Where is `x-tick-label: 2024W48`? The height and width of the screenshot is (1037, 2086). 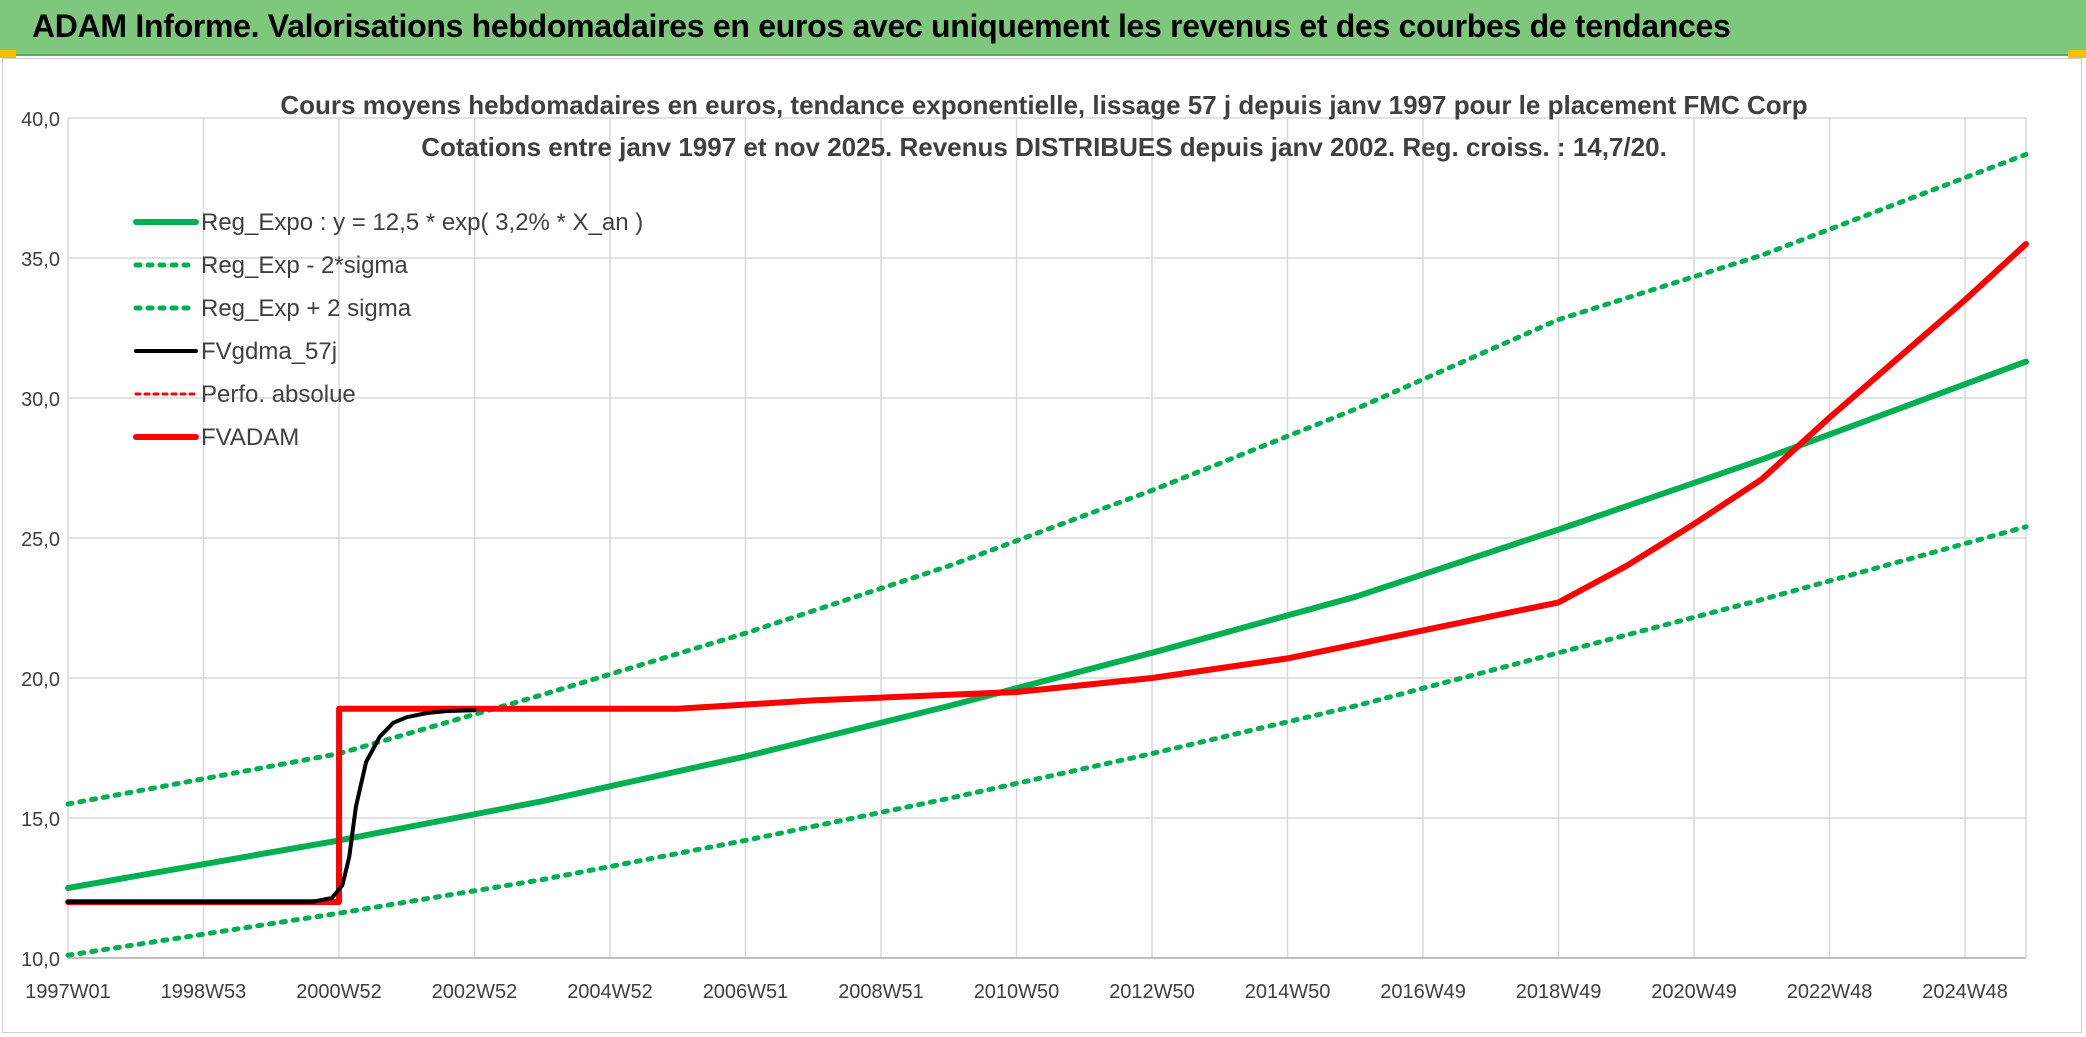
x-tick-label: 2024W48 is located at coordinates (1965, 992).